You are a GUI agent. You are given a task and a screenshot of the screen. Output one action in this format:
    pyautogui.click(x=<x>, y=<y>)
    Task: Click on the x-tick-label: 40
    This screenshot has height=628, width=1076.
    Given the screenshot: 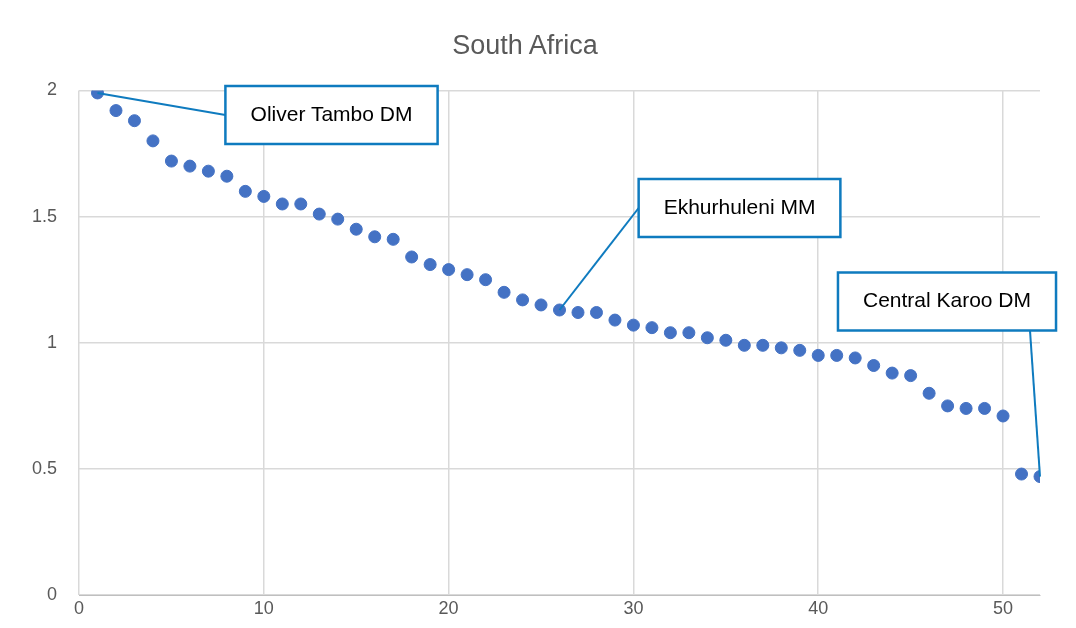 What is the action you would take?
    pyautogui.click(x=818, y=607)
    